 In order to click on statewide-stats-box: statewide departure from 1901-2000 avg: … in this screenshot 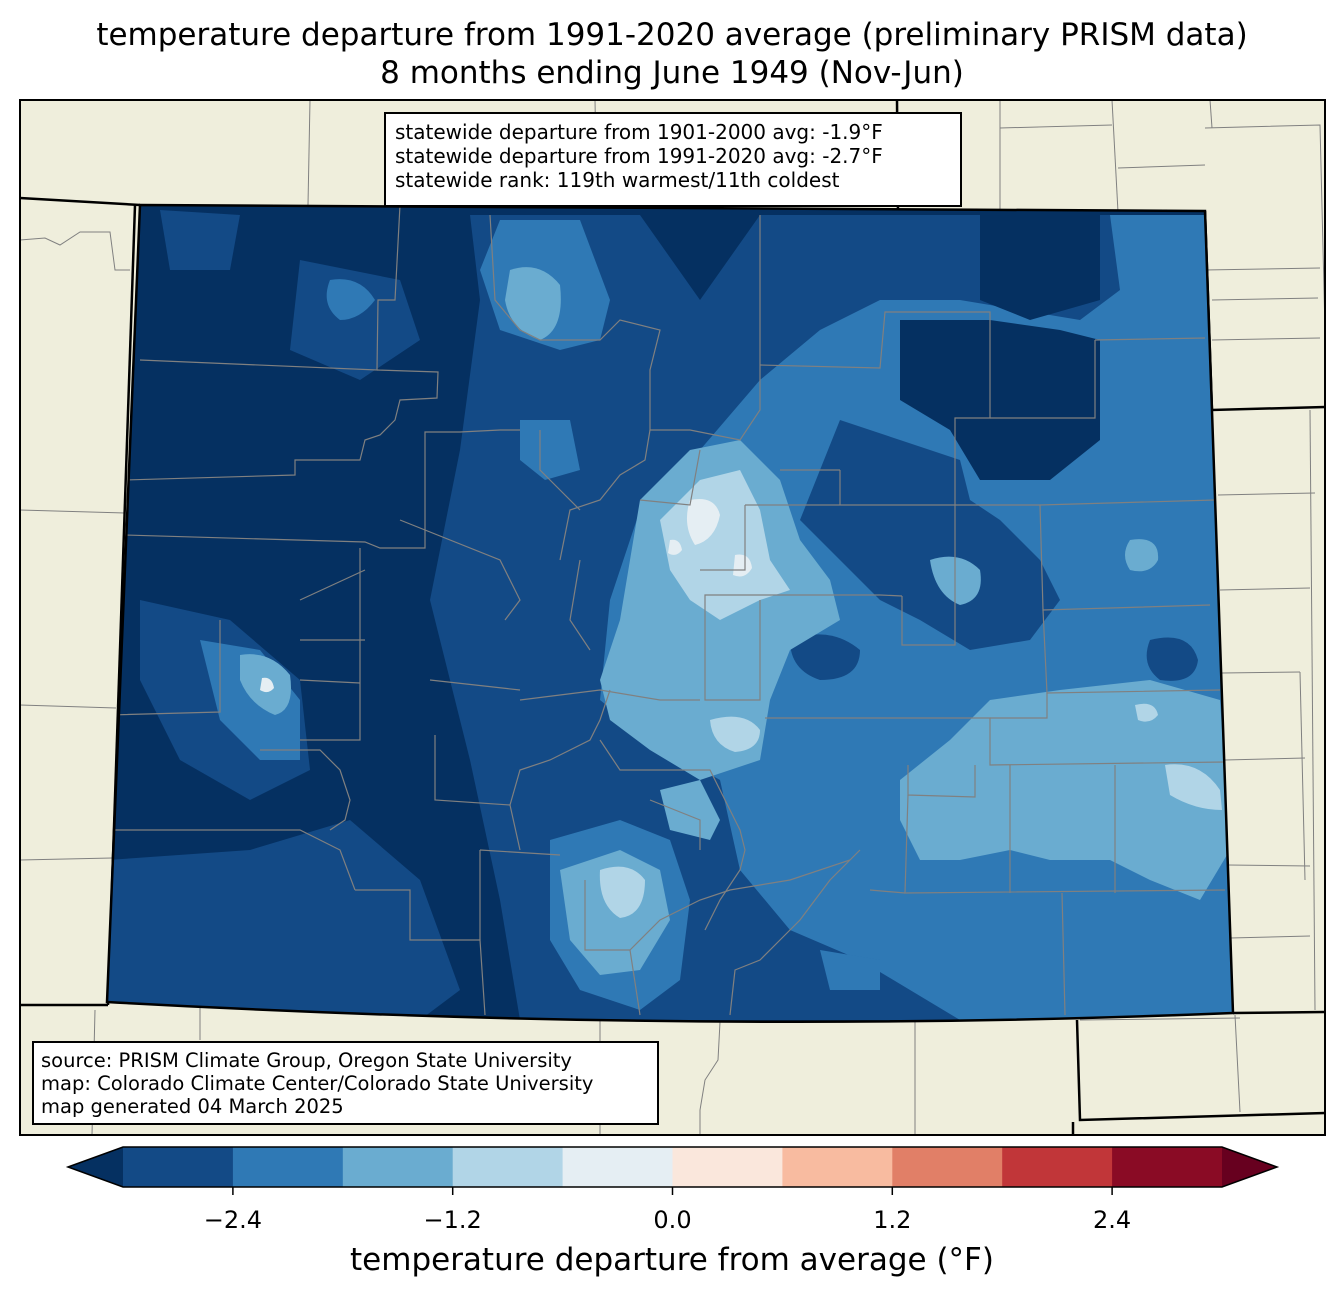, I will do `click(673, 159)`.